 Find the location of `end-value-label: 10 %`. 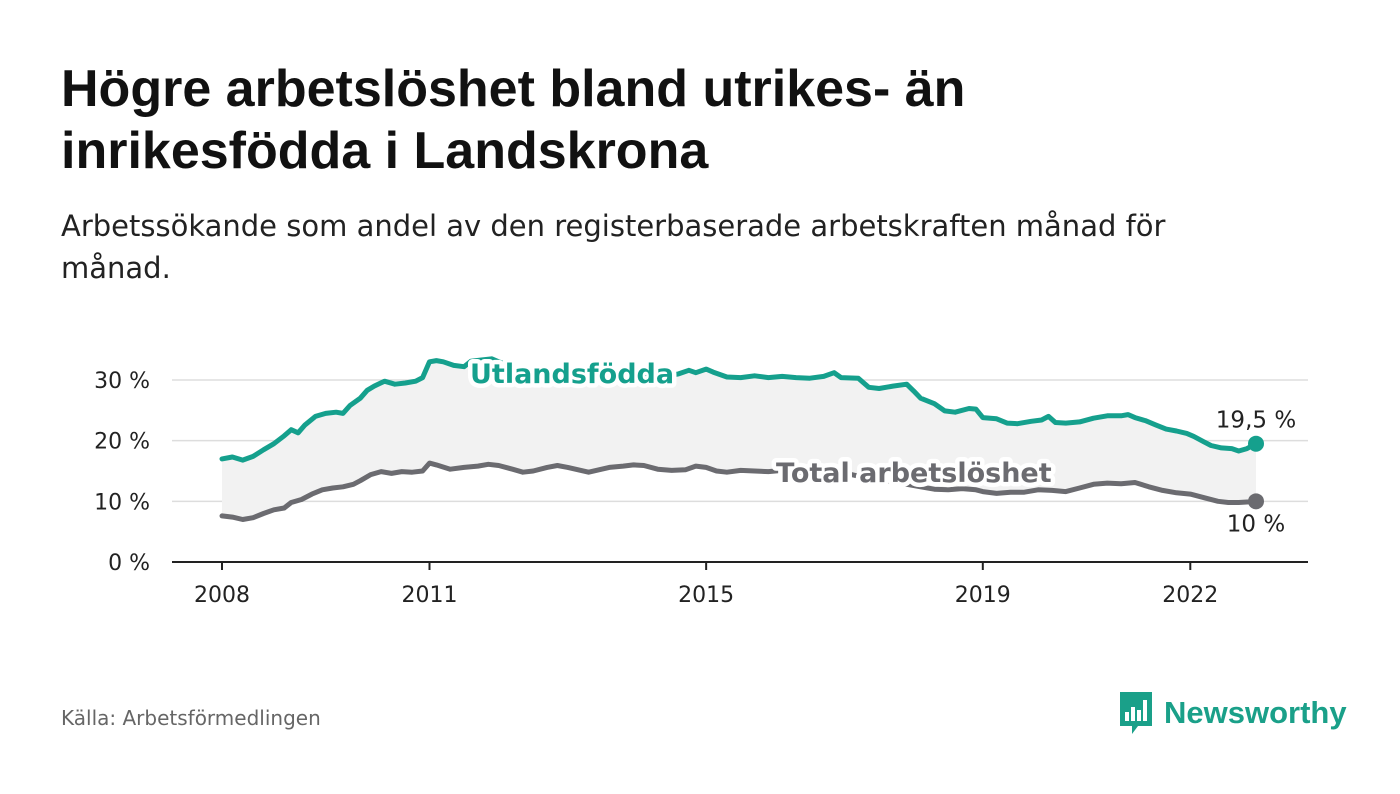

end-value-label: 10 % is located at coordinates (1256, 524).